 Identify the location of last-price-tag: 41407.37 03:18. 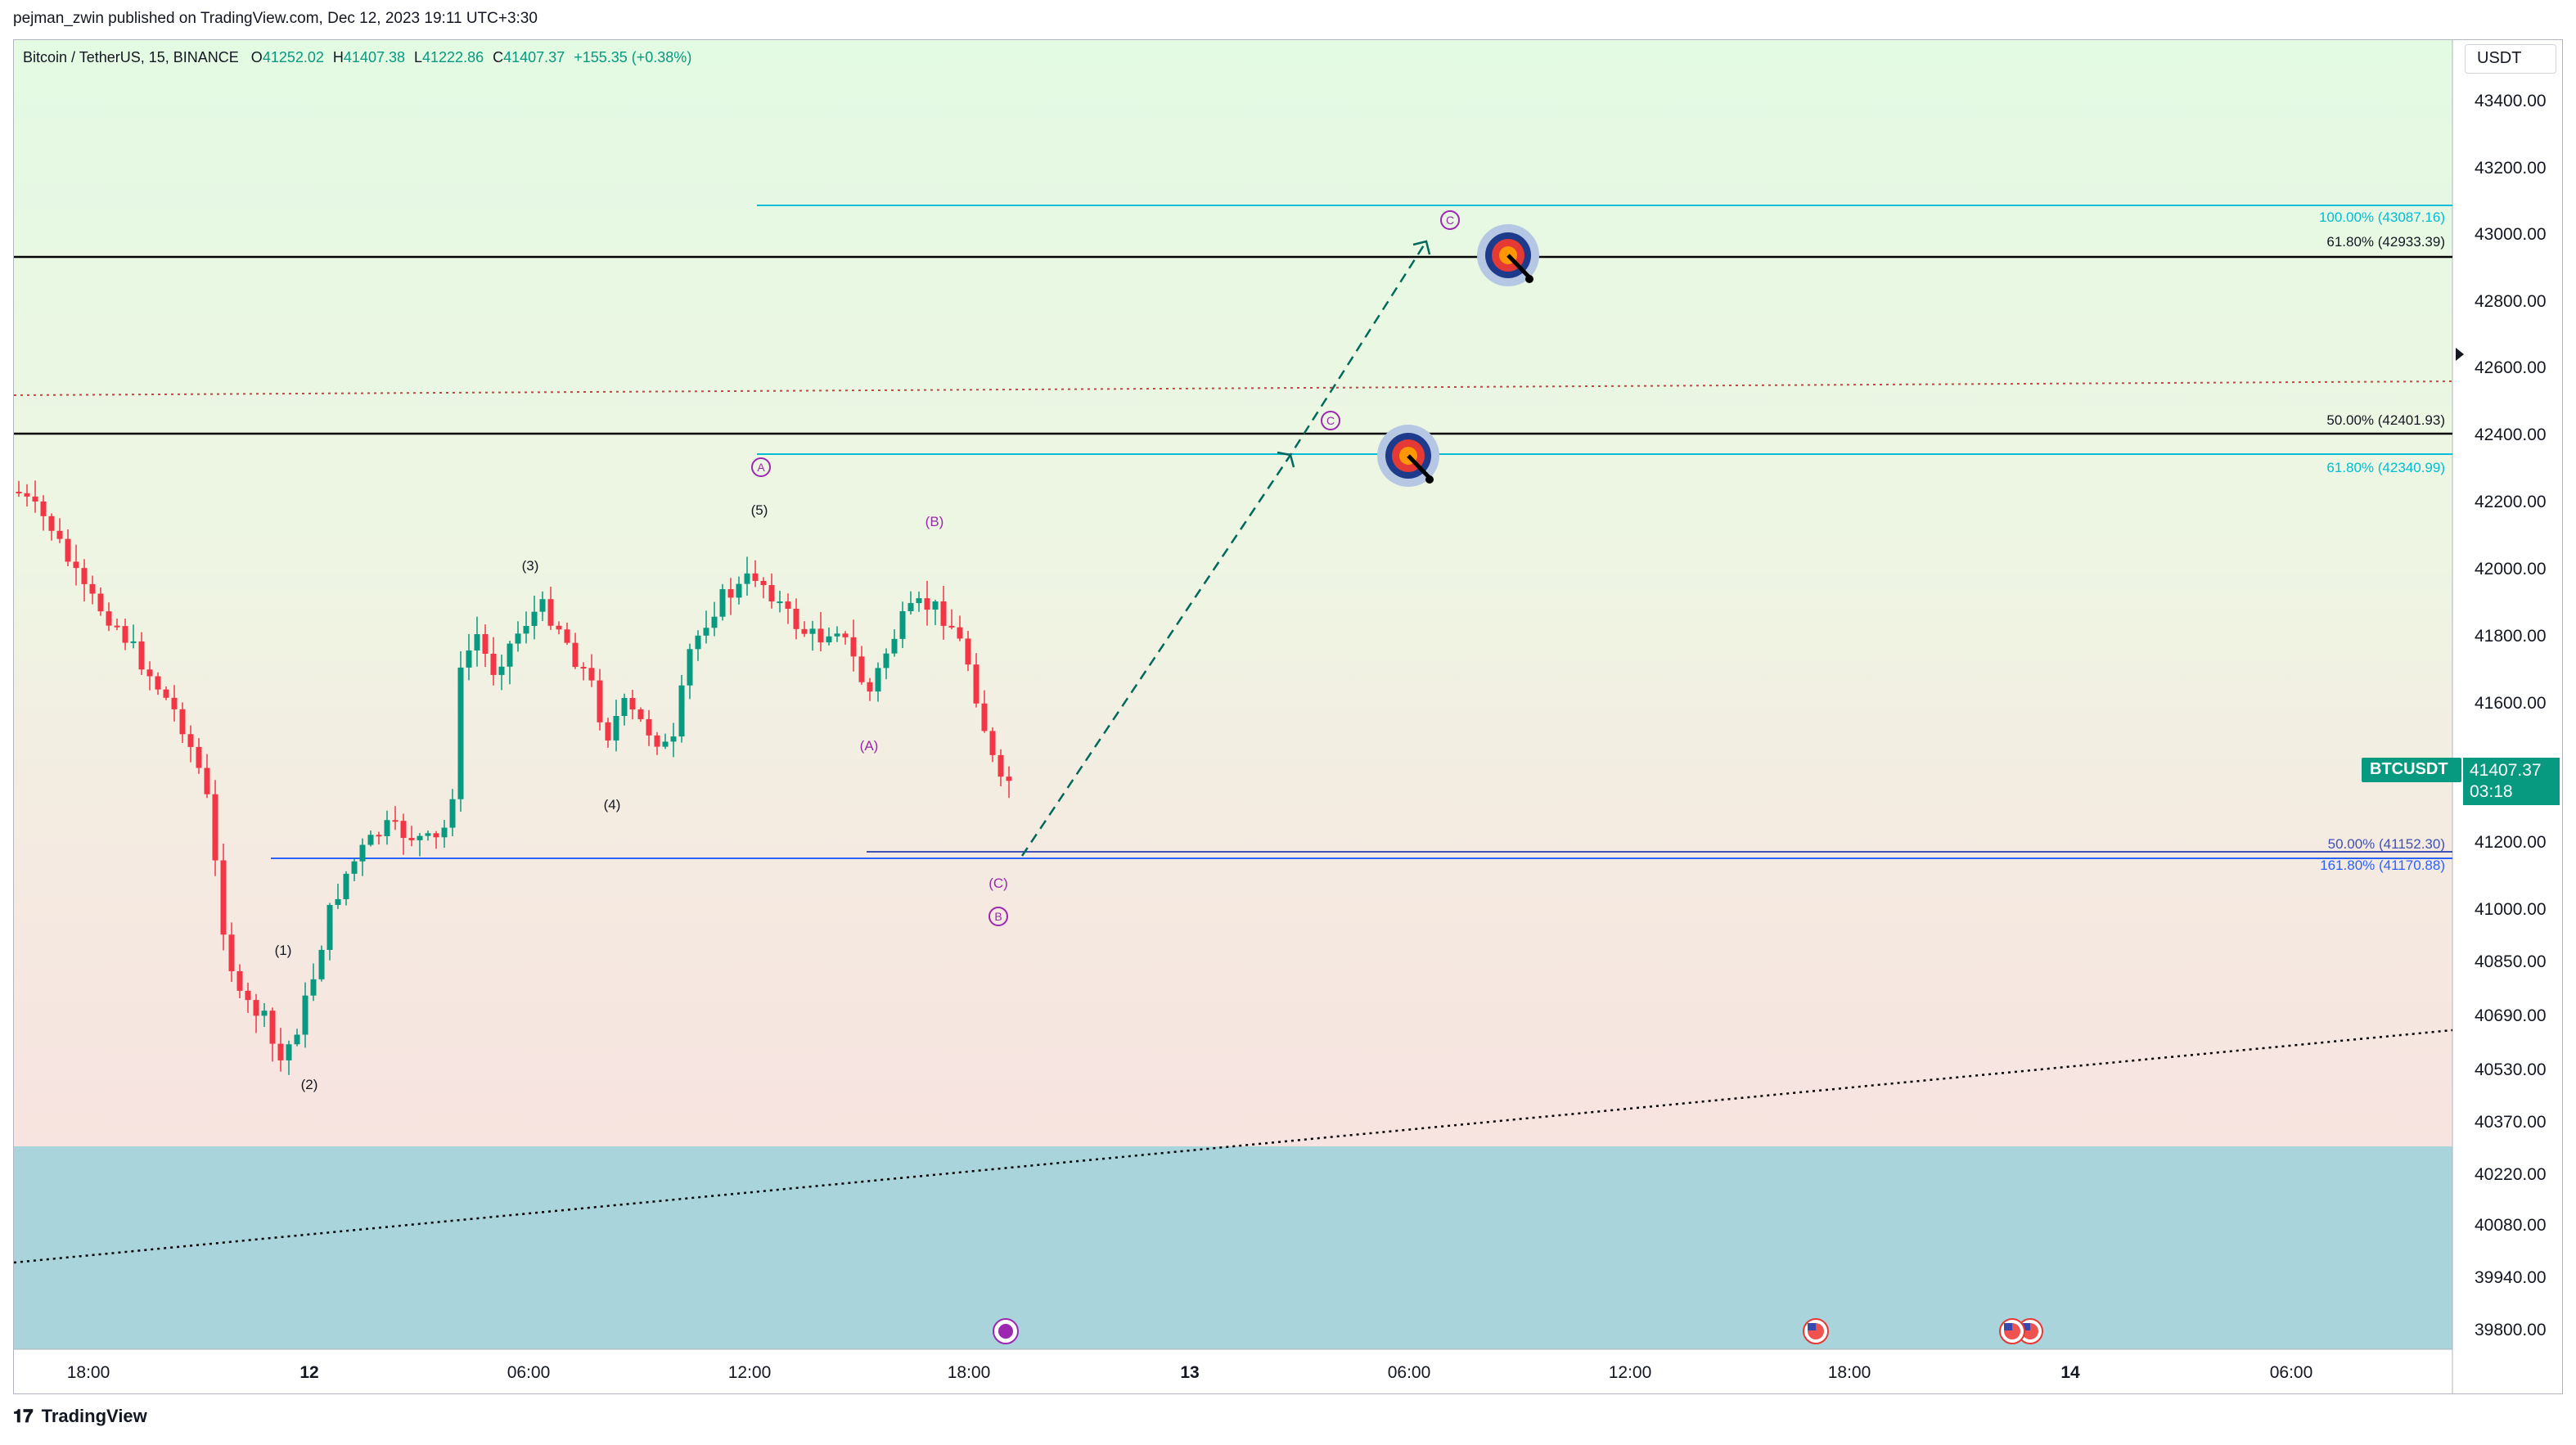
(2512, 781).